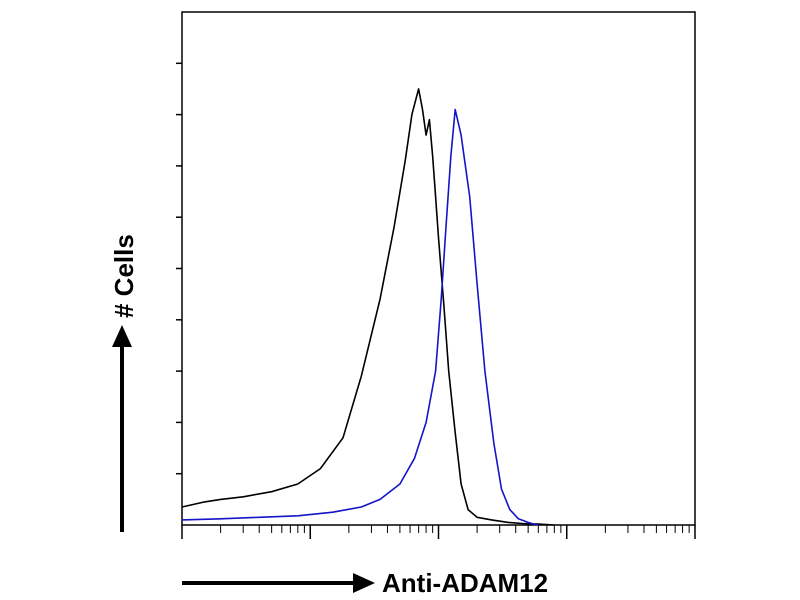 The image size is (800, 600). Describe the element at coordinates (438, 532) in the screenshot. I see `x-axis-ticks` at that location.